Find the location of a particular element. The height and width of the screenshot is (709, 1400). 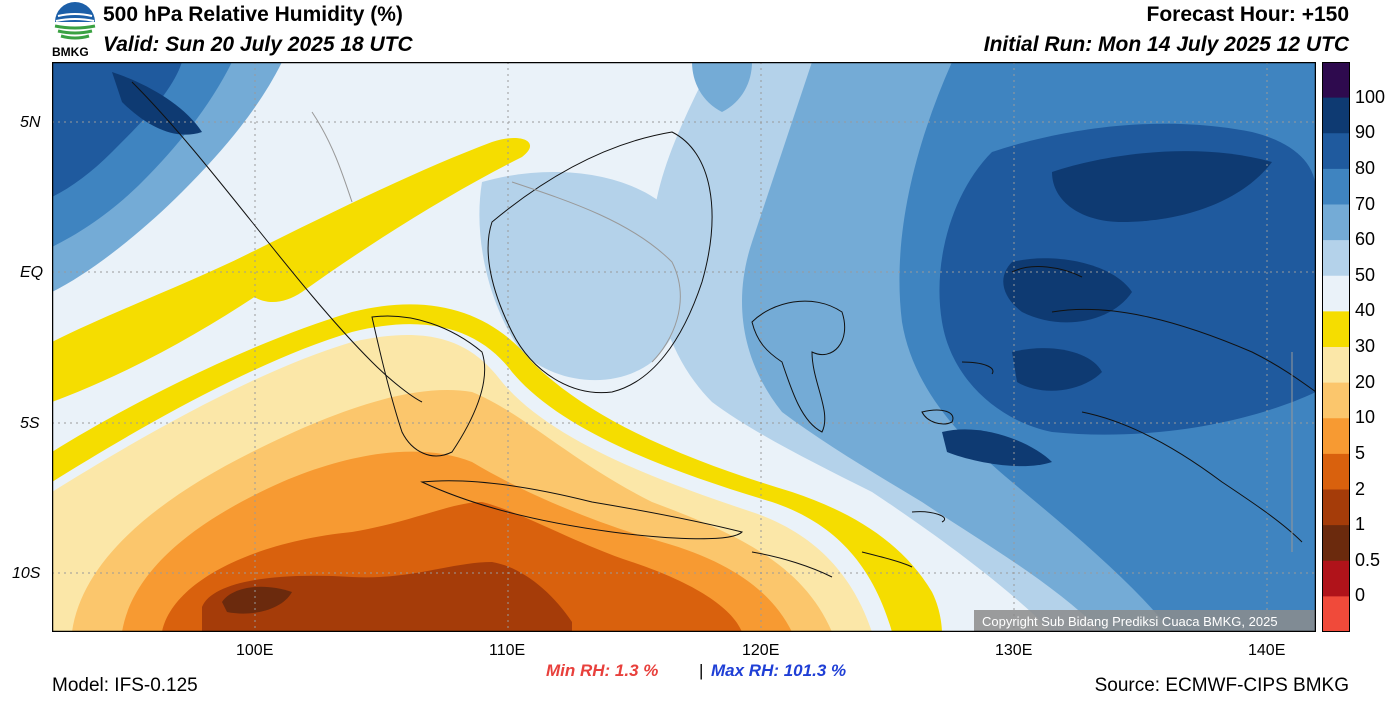

colorbar is located at coordinates (1336, 347).